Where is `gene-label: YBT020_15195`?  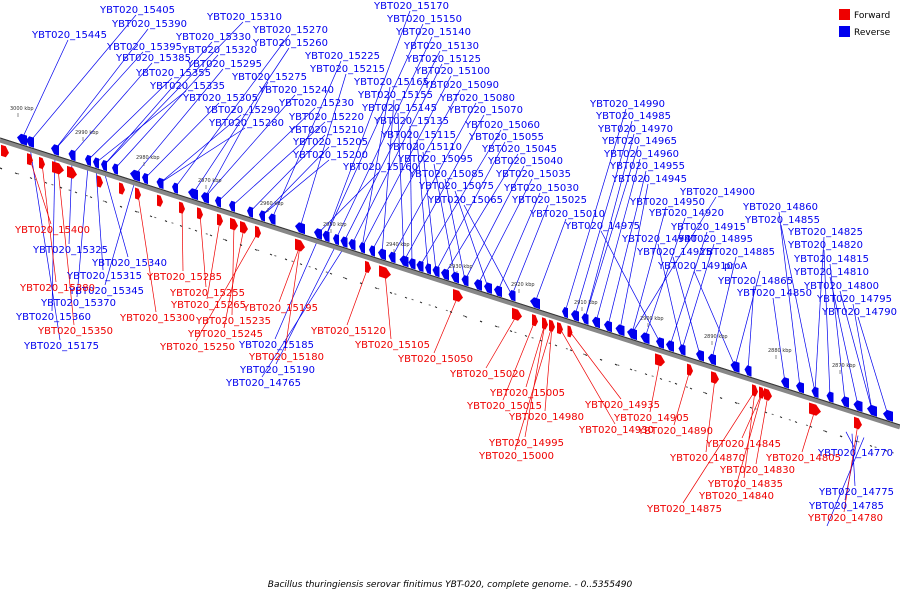 gene-label: YBT020_15195 is located at coordinates (280, 308).